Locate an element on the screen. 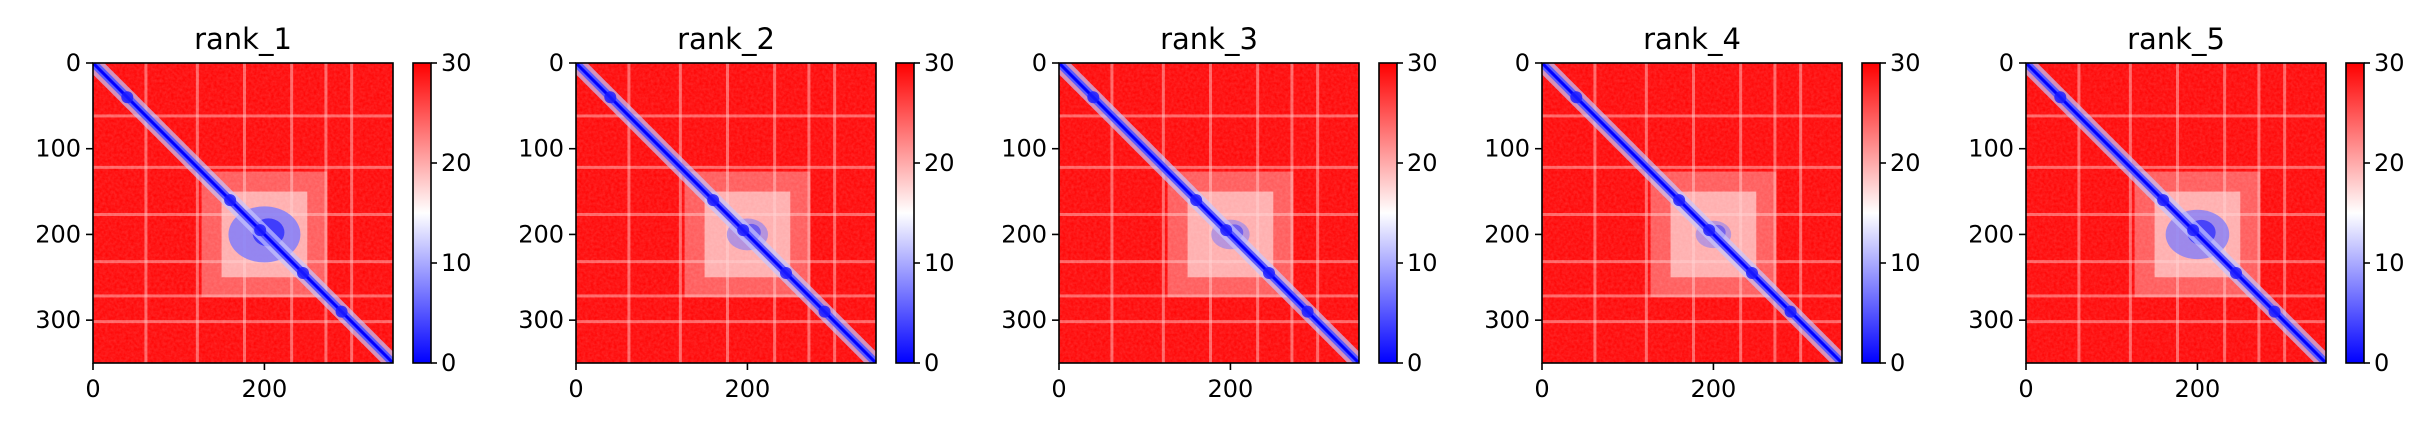 The height and width of the screenshot is (432, 2428). panel-title: rank_1 is located at coordinates (243, 39).